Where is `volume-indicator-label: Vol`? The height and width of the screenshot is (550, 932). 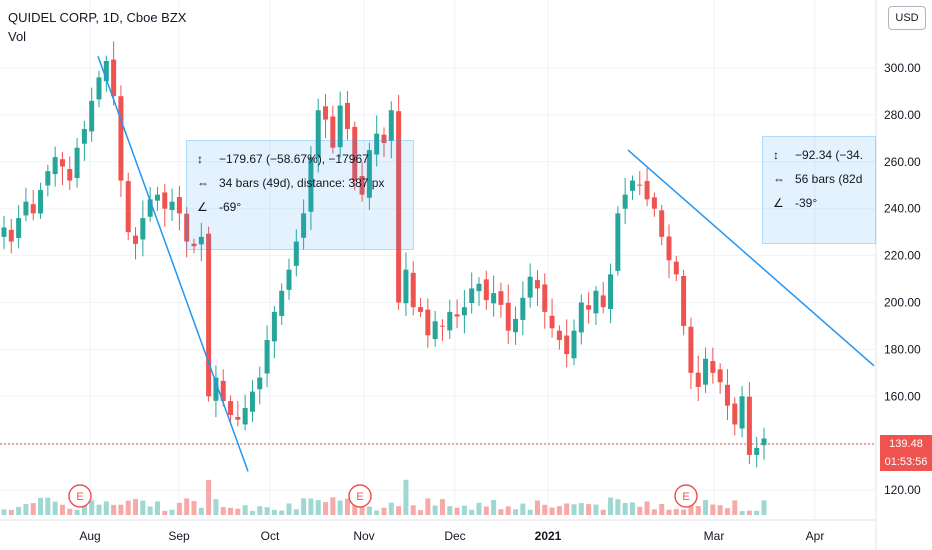 volume-indicator-label: Vol is located at coordinates (17, 36).